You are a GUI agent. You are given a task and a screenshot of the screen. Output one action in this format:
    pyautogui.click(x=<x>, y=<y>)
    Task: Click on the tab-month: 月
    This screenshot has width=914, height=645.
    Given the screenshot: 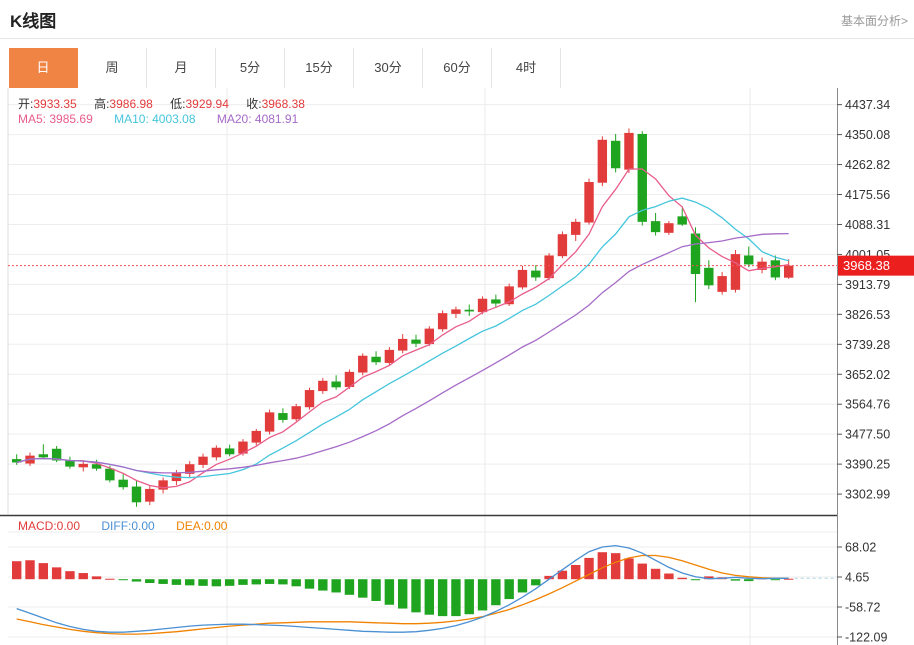 What is the action you would take?
    pyautogui.click(x=181, y=68)
    